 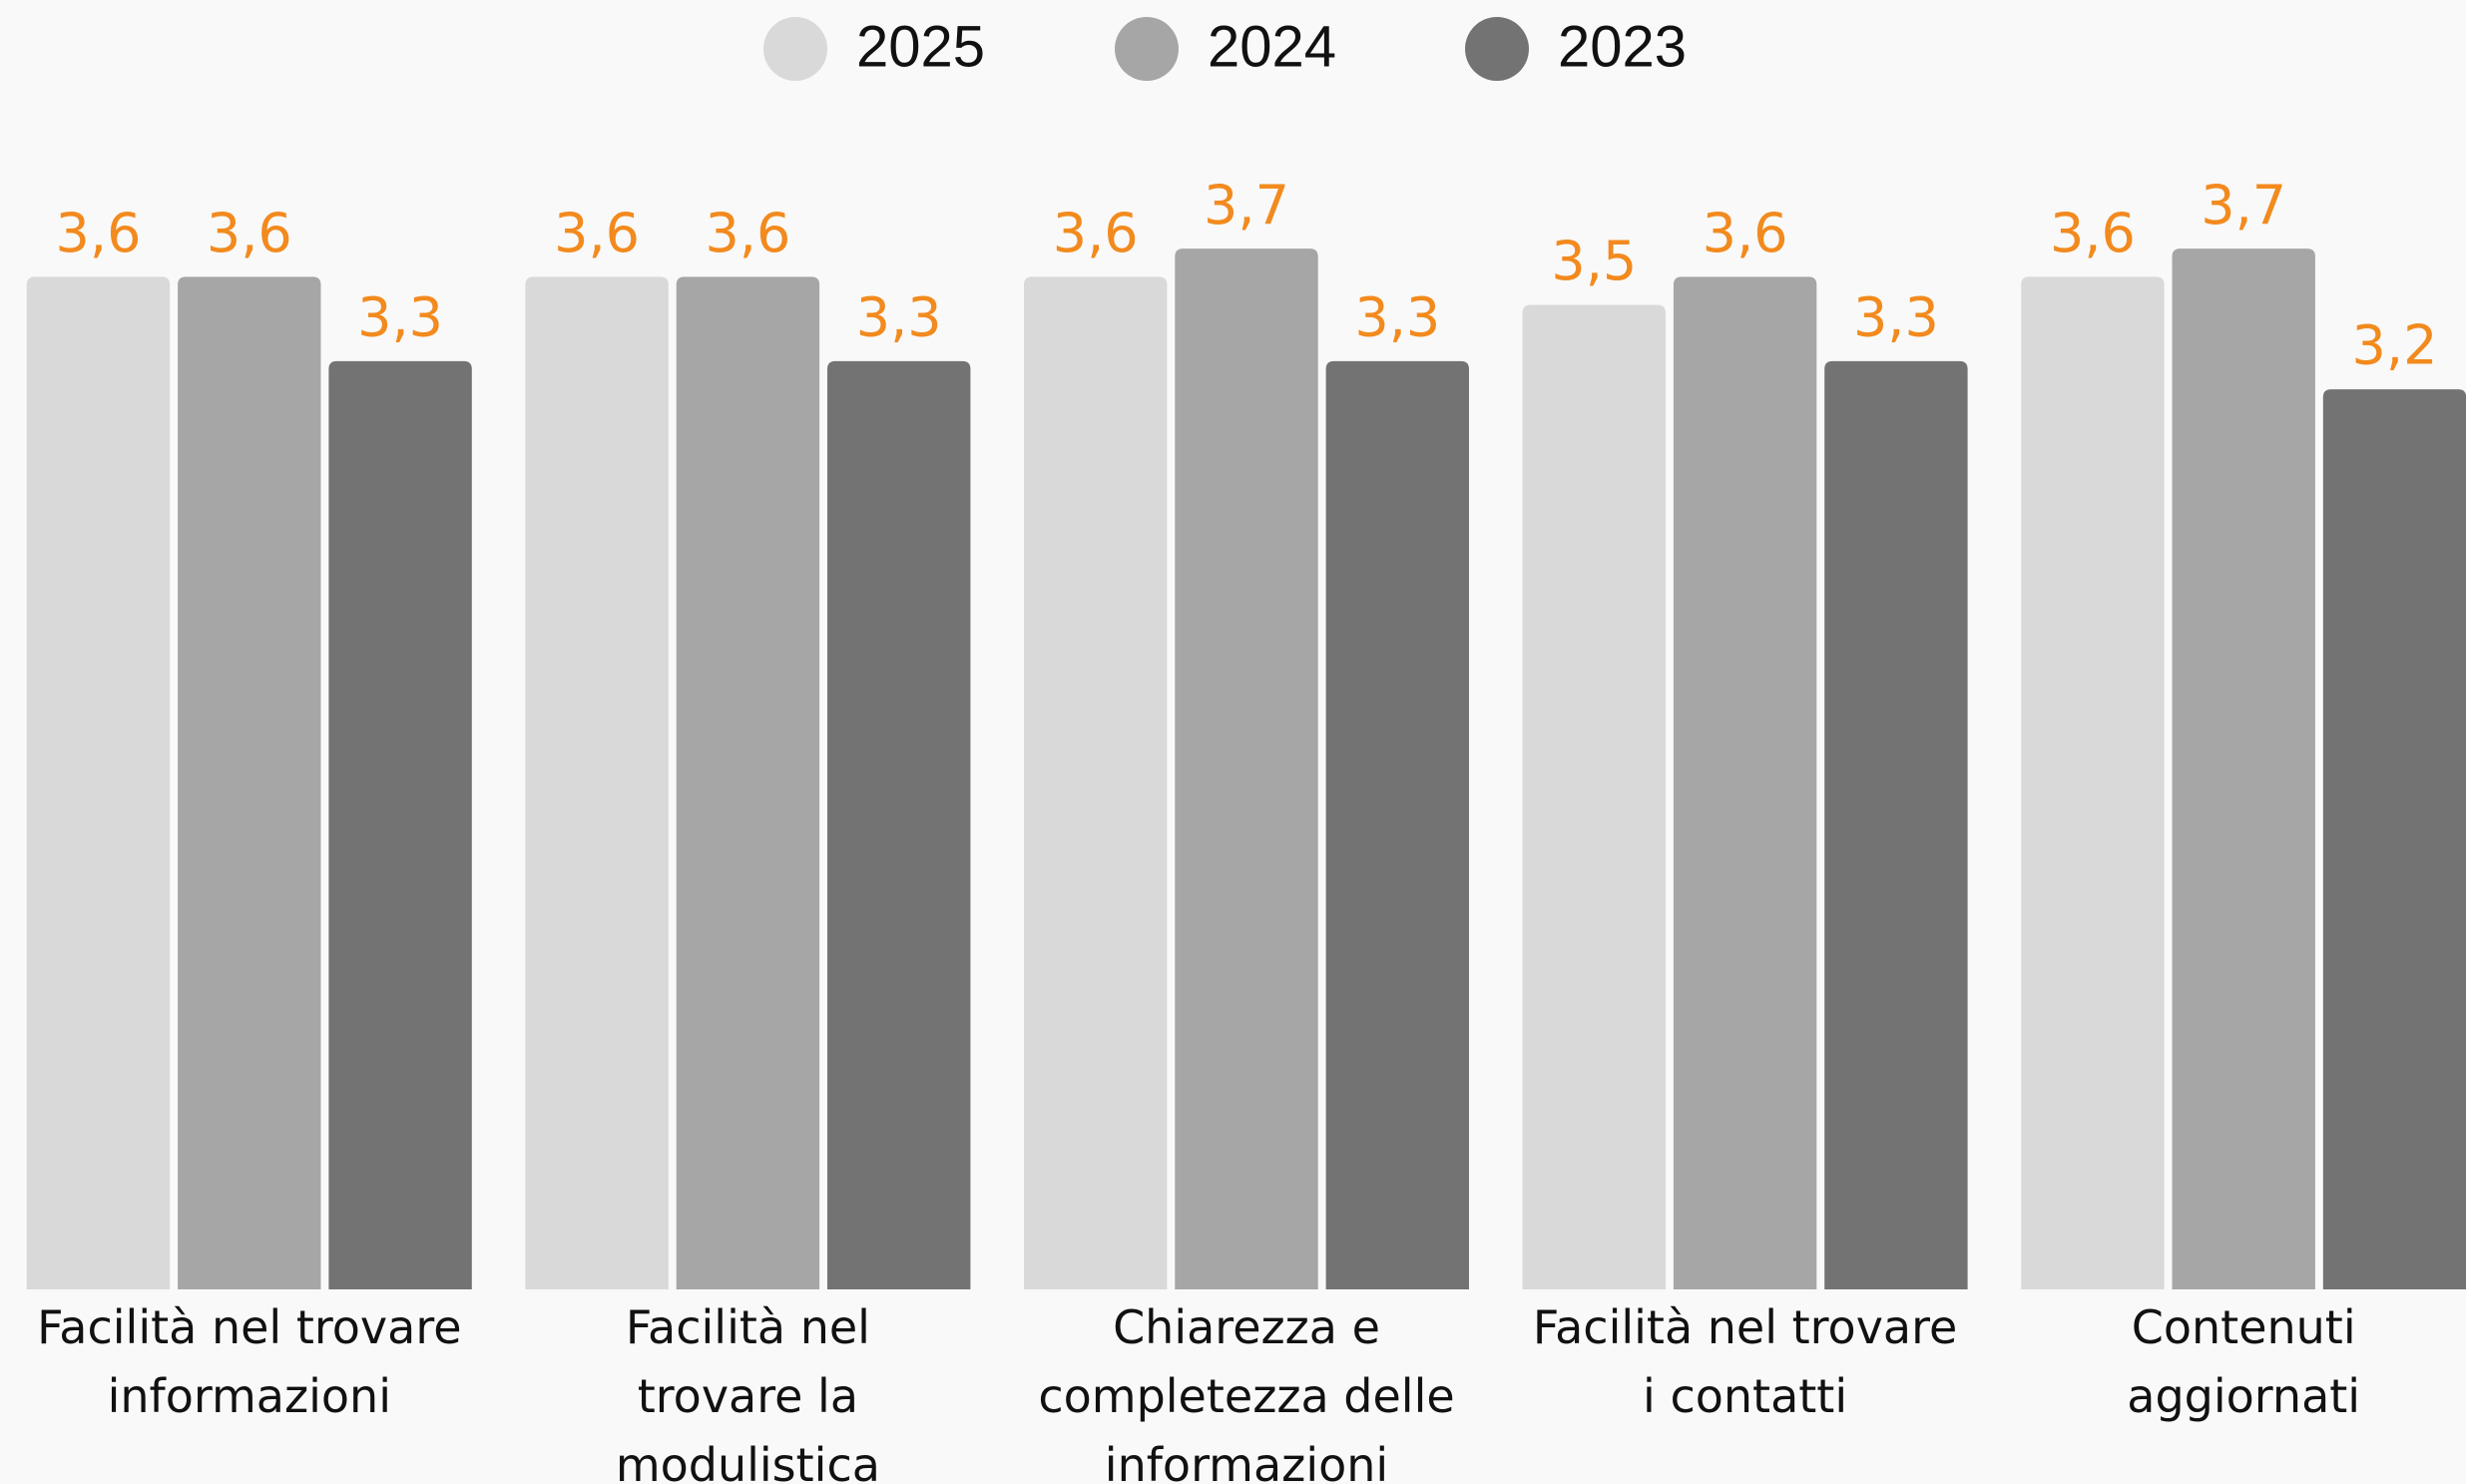 What do you see at coordinates (2395, 345) in the screenshot?
I see `value-label: 3,2` at bounding box center [2395, 345].